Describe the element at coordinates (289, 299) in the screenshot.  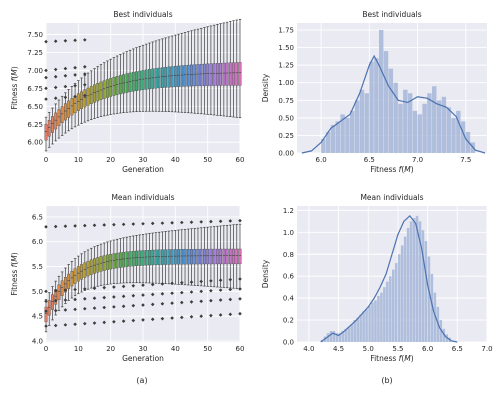
I see `y-tick-label: 0.4` at that location.